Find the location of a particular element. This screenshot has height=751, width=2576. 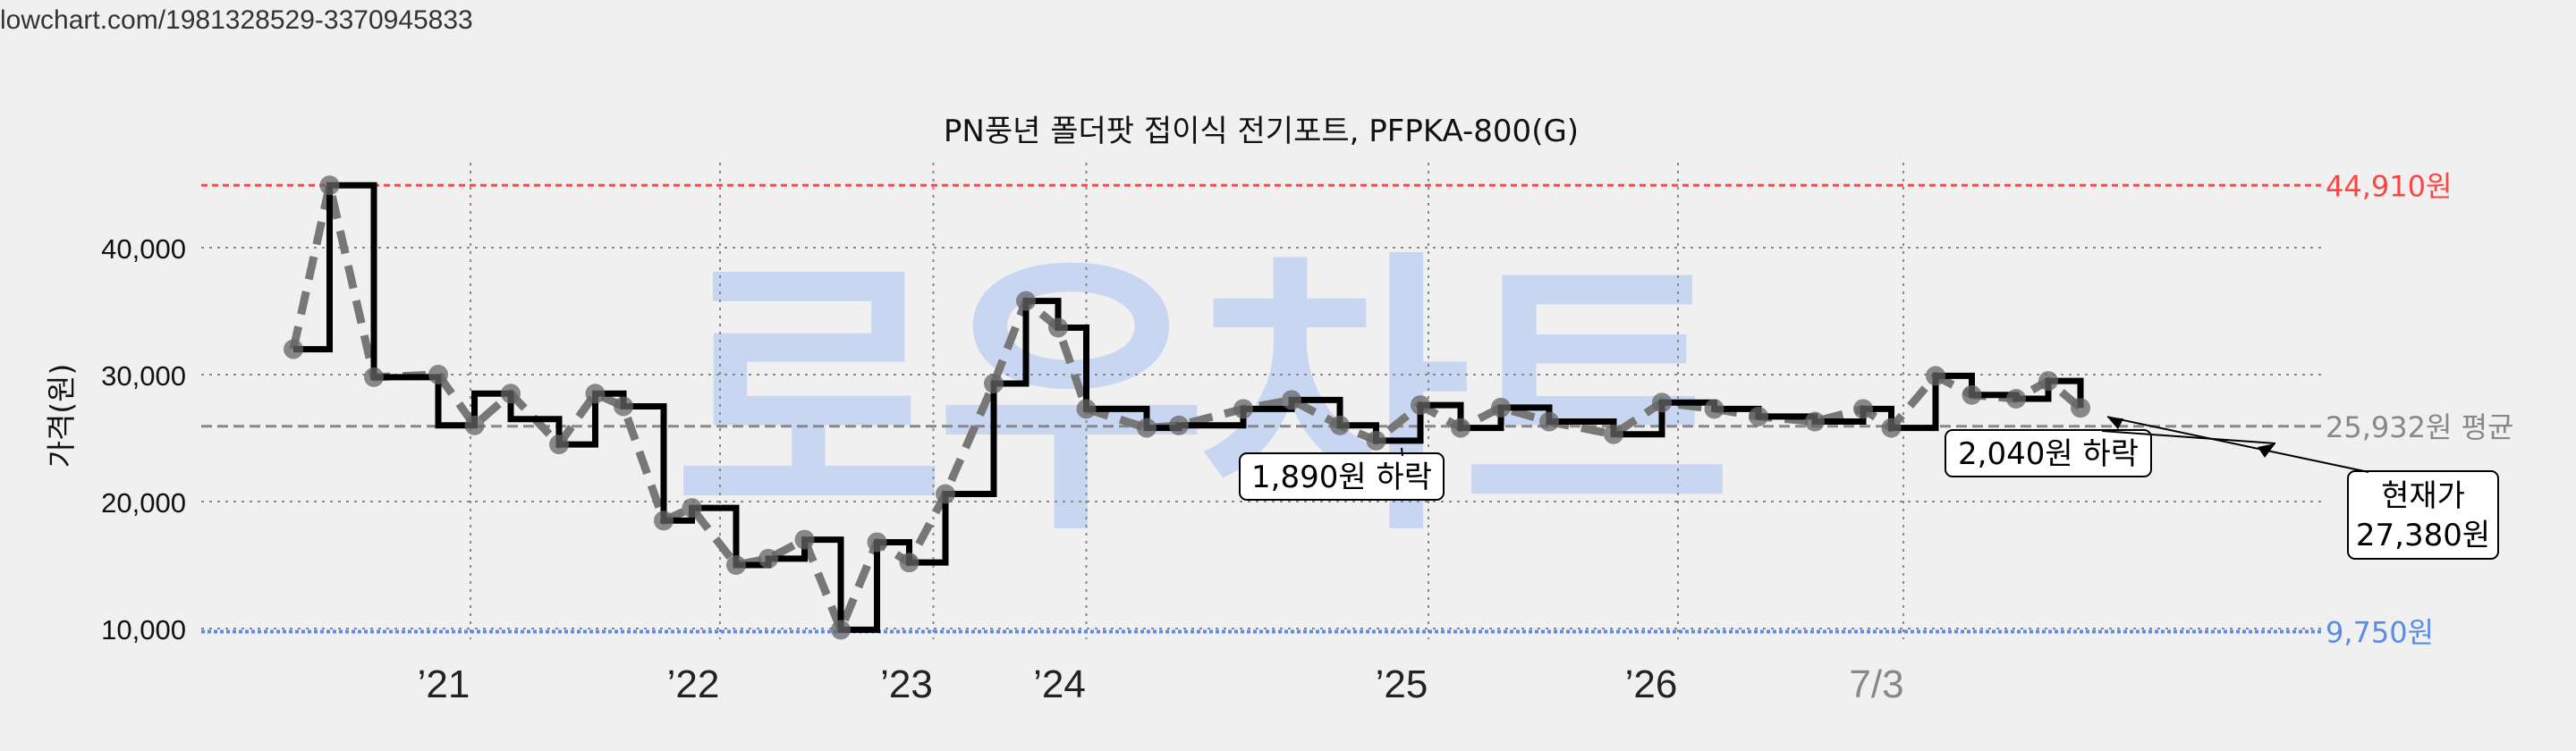

y-tick-label: 10,000 is located at coordinates (143, 630).